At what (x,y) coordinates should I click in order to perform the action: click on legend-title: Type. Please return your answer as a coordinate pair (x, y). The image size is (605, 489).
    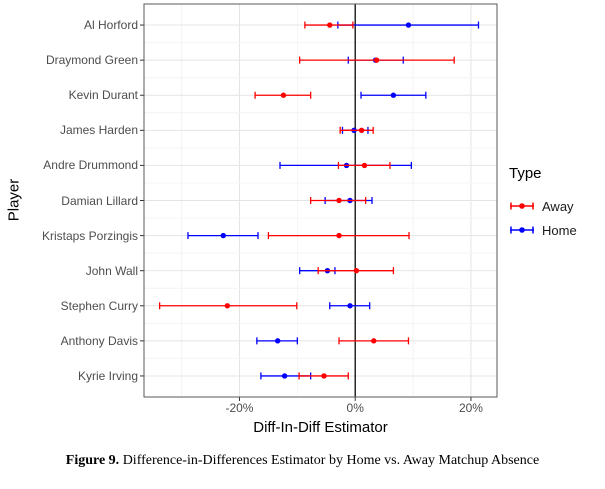
    Looking at the image, I should click on (525, 173).